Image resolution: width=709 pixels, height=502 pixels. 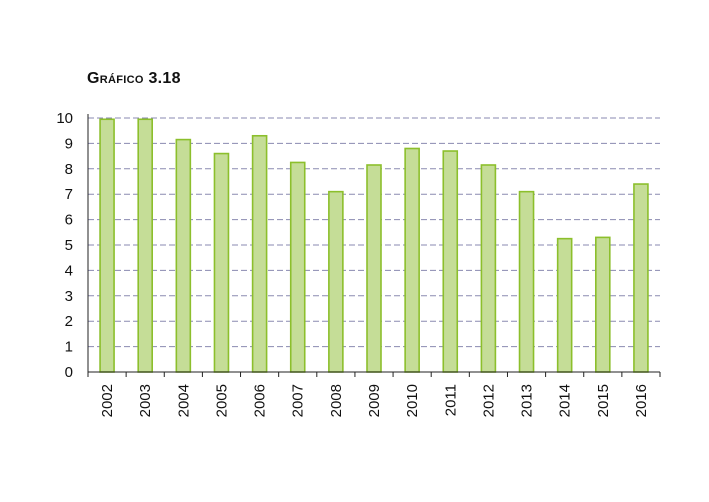 What do you see at coordinates (69, 169) in the screenshot?
I see `y-tick-label: 8` at bounding box center [69, 169].